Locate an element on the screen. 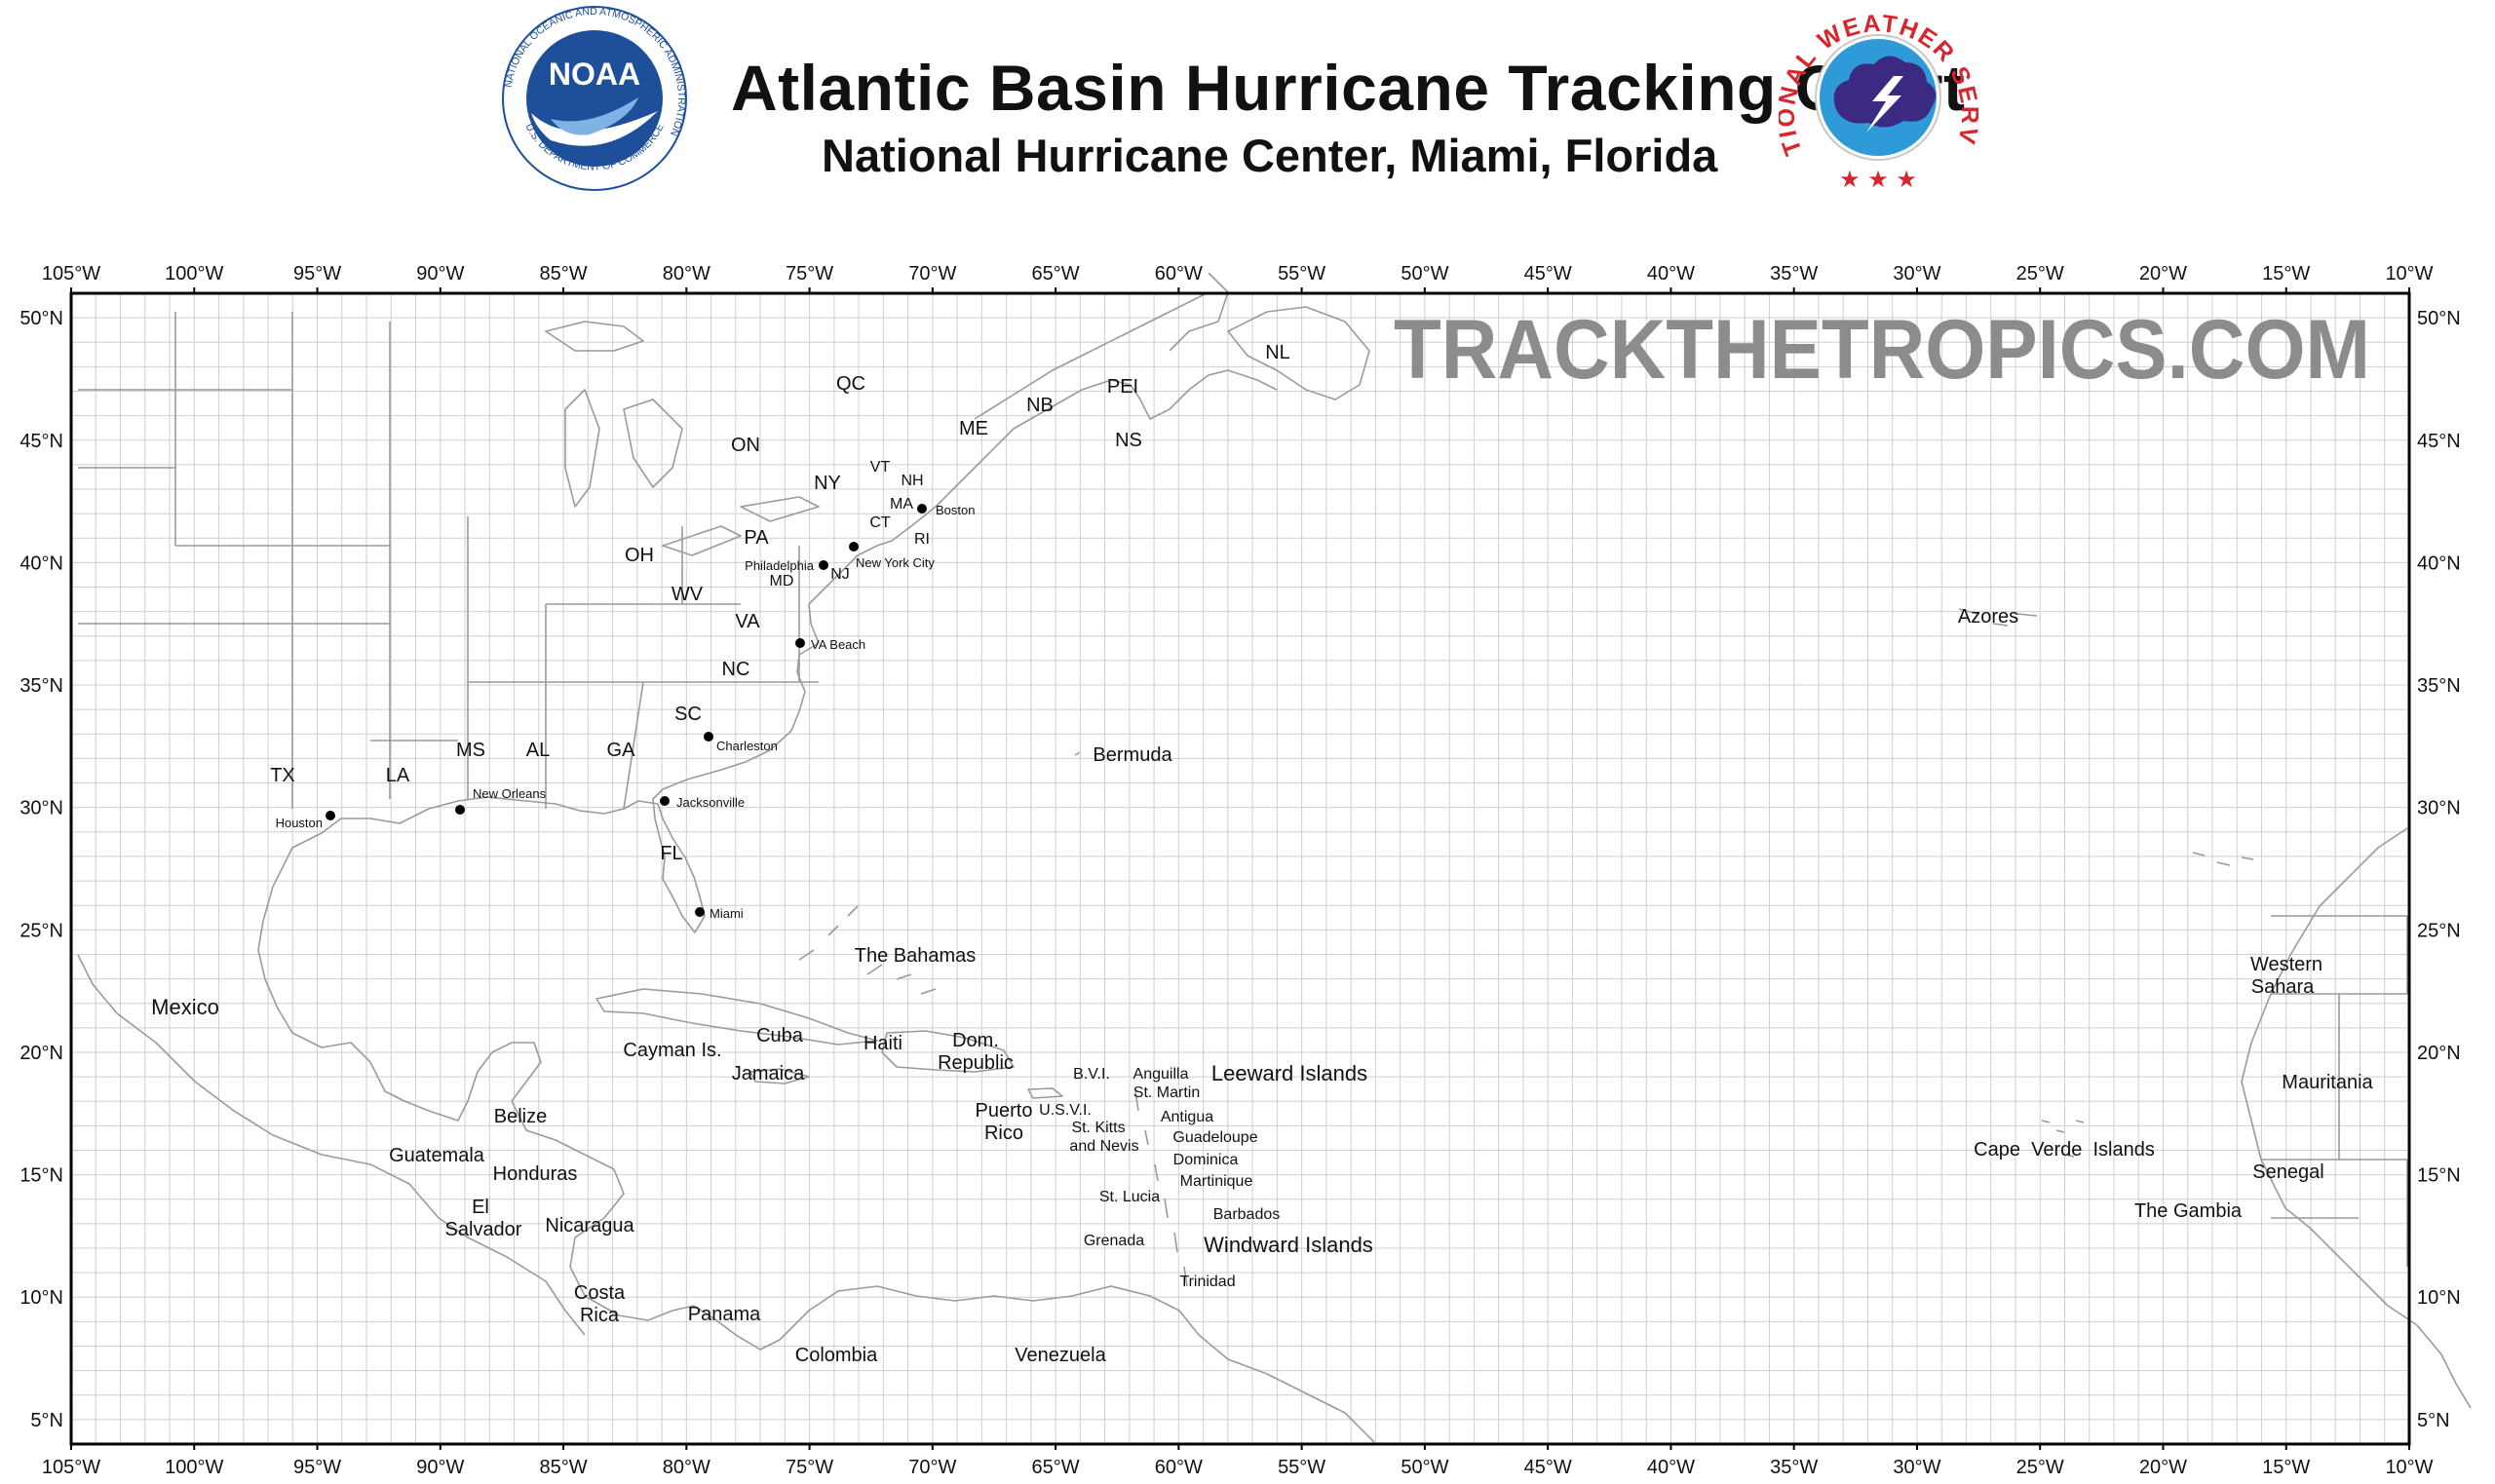 The image size is (2495, 1484). lon-tick-label-bottom: 90°W is located at coordinates (440, 1467).